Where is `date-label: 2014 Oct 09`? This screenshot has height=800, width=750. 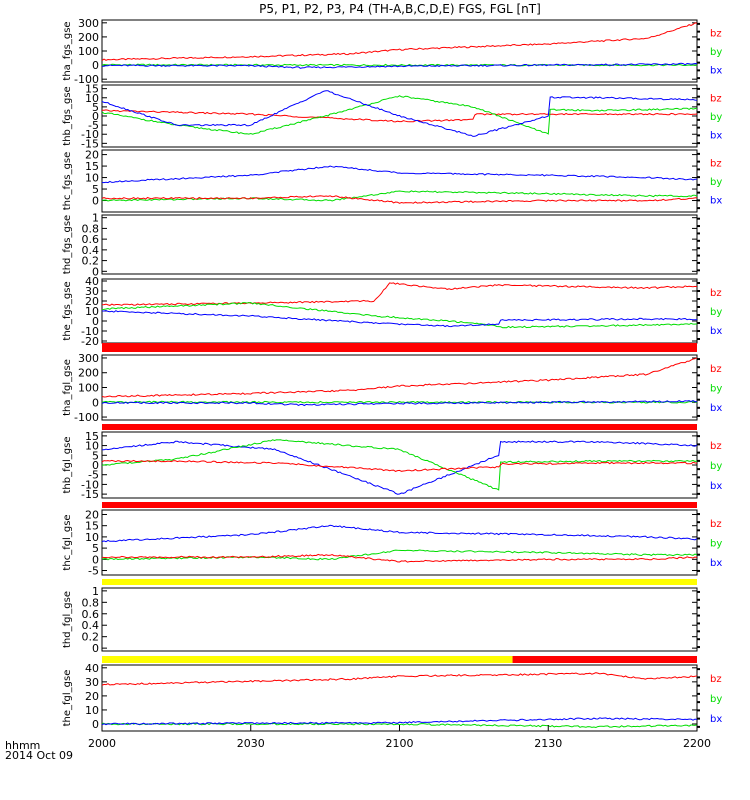 date-label: 2014 Oct 09 is located at coordinates (39, 755).